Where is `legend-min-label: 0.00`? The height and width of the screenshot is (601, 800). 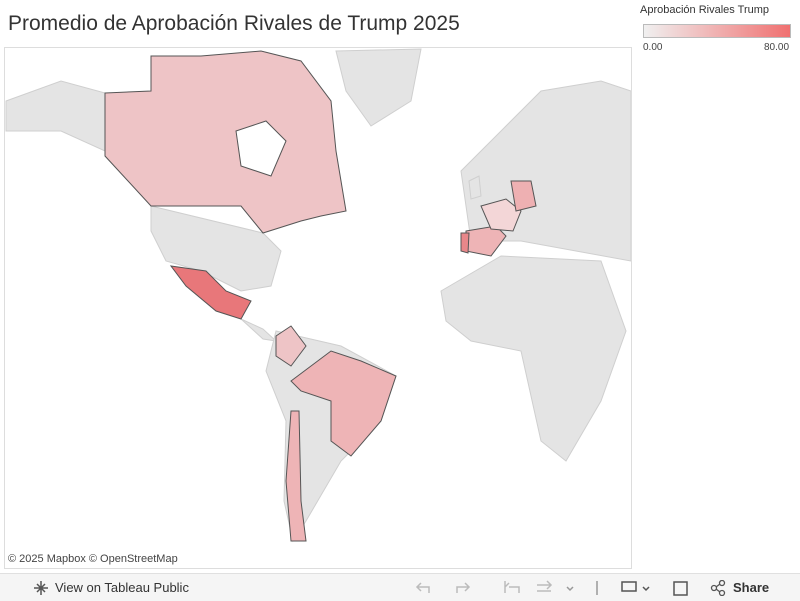 legend-min-label: 0.00 is located at coordinates (653, 47).